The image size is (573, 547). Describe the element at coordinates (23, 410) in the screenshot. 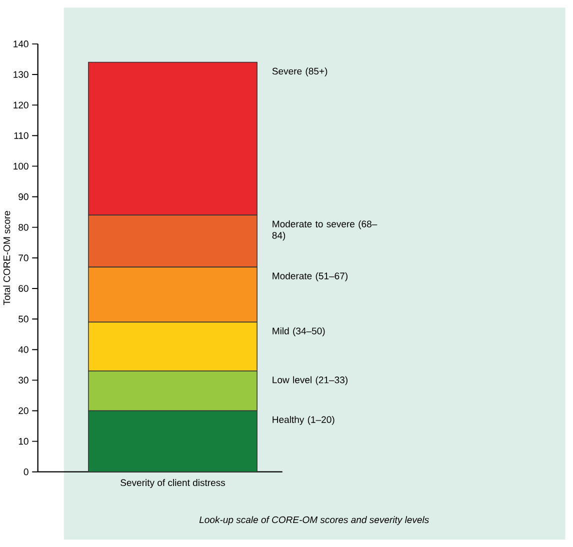

I see `y-tick-label: 20` at that location.